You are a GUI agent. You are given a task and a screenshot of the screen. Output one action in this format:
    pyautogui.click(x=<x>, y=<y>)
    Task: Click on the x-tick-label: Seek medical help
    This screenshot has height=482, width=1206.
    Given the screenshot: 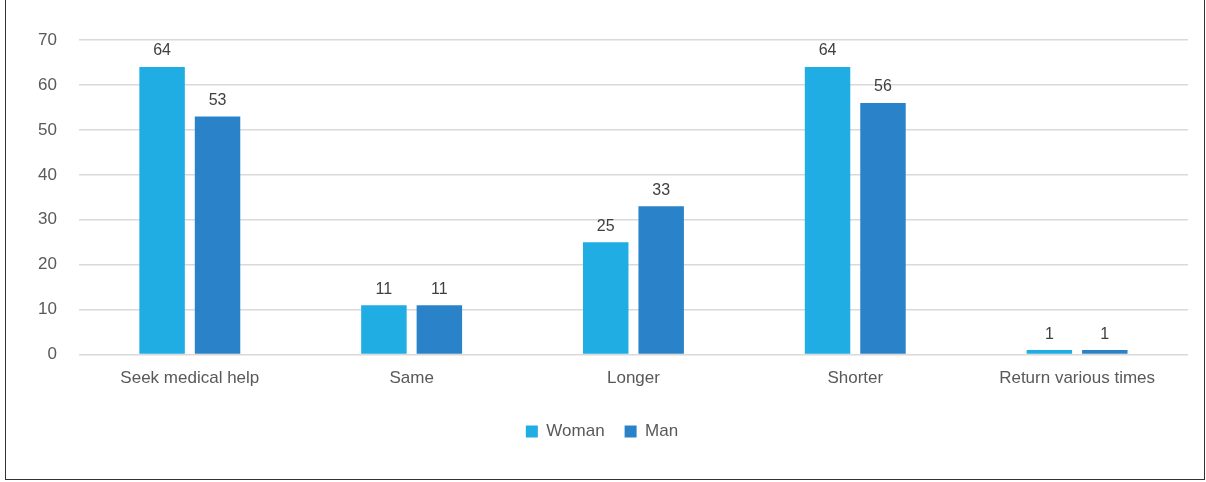 What is the action you would take?
    pyautogui.click(x=190, y=378)
    